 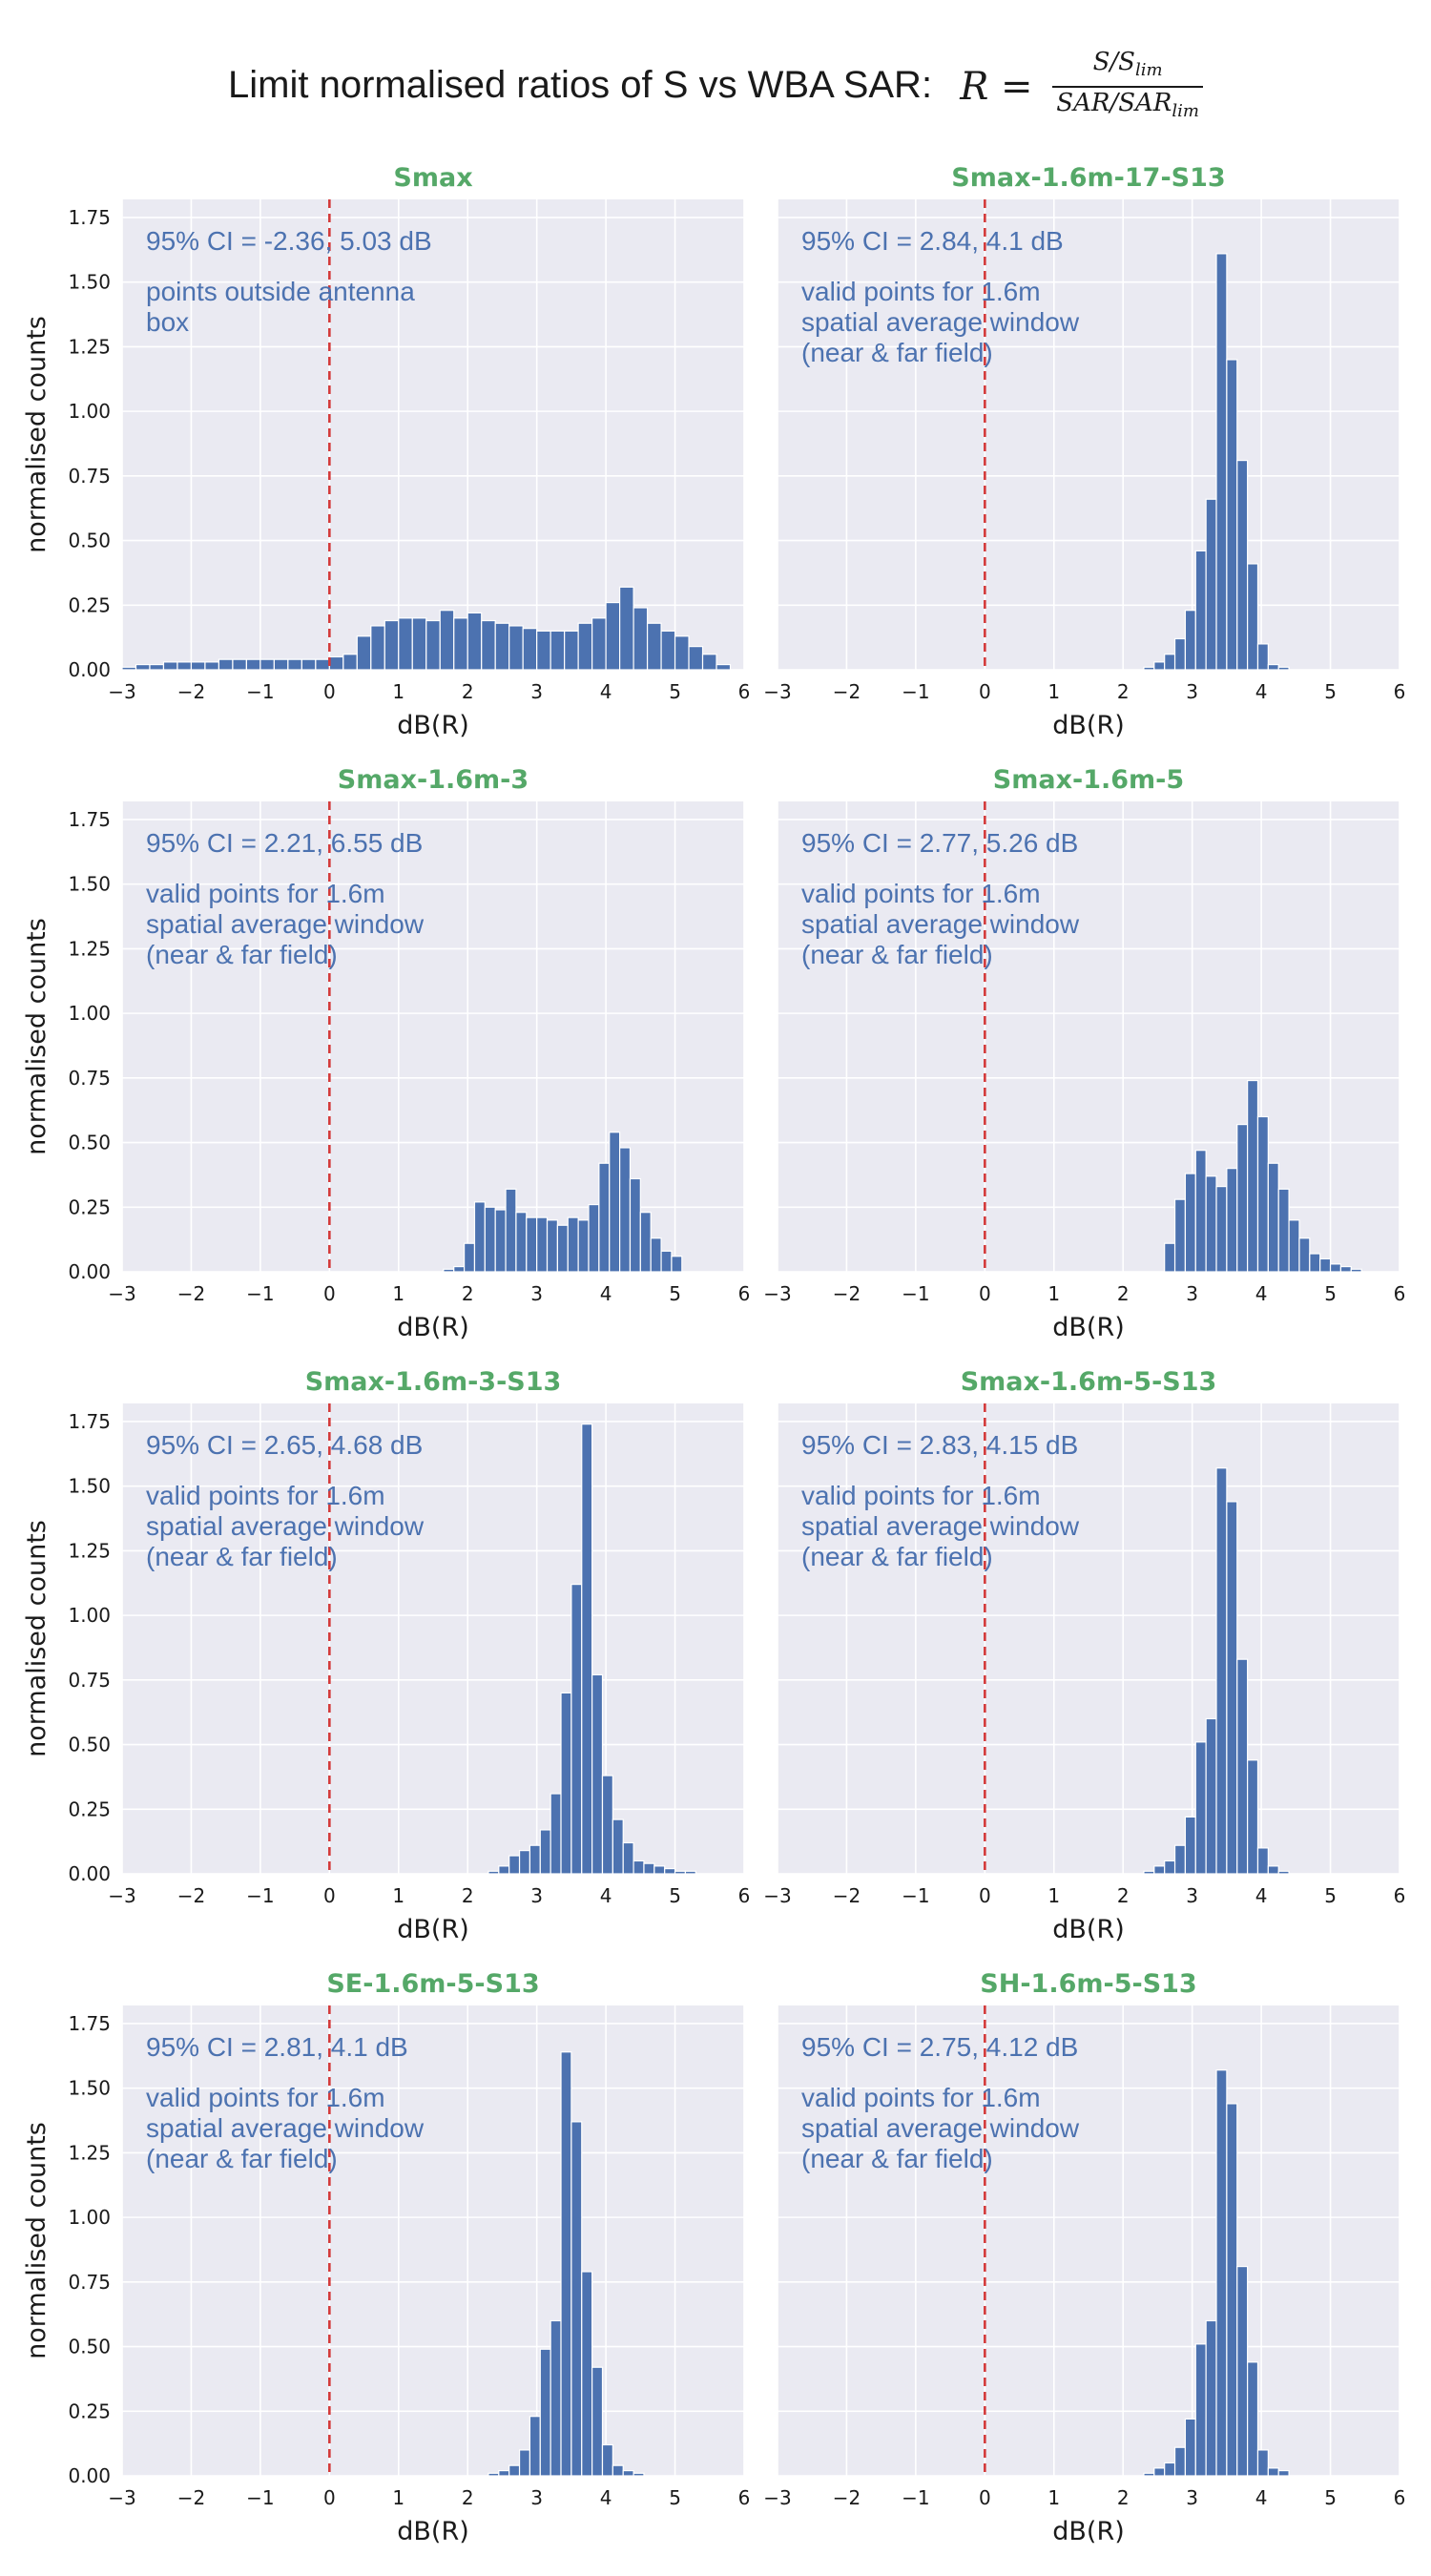 I want to click on plot-area, so click(x=1089, y=2240).